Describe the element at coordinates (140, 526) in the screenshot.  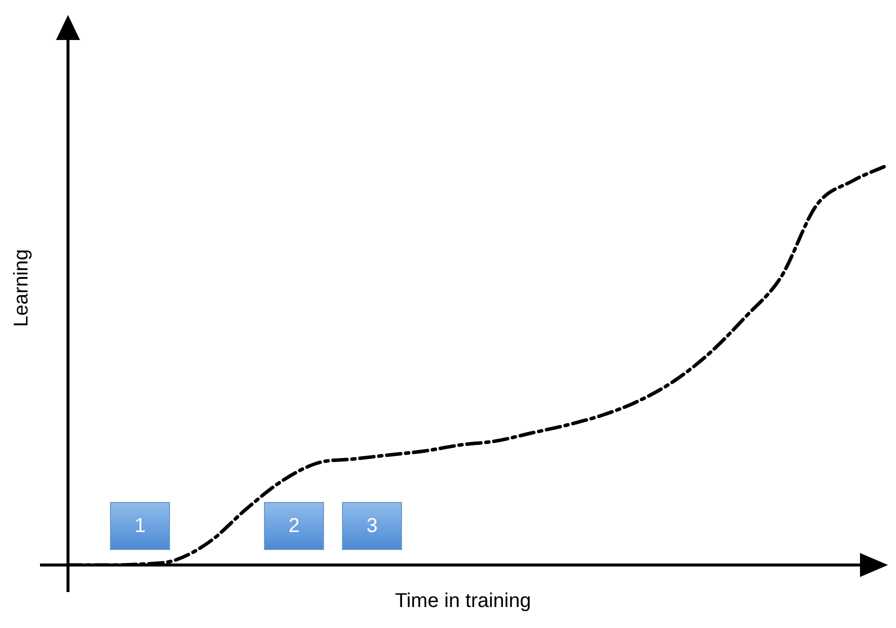
I see `annotation: 1` at that location.